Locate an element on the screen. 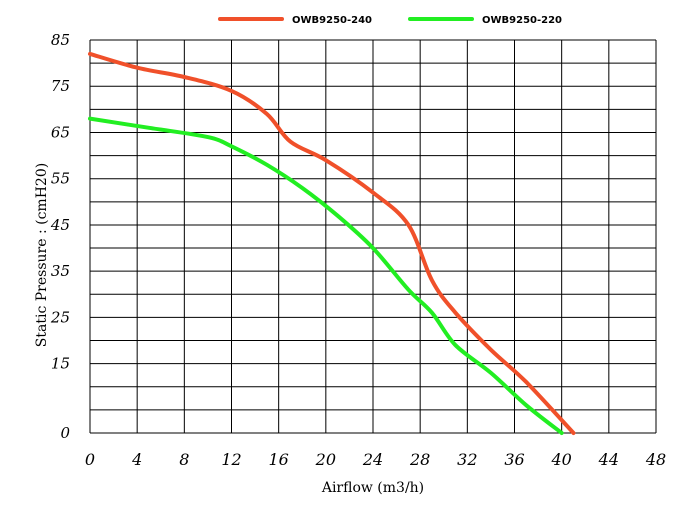  x-axis-ticks: 0 4 8 12 16 20 24 28 32 36 40 44 48 is located at coordinates (375, 459).